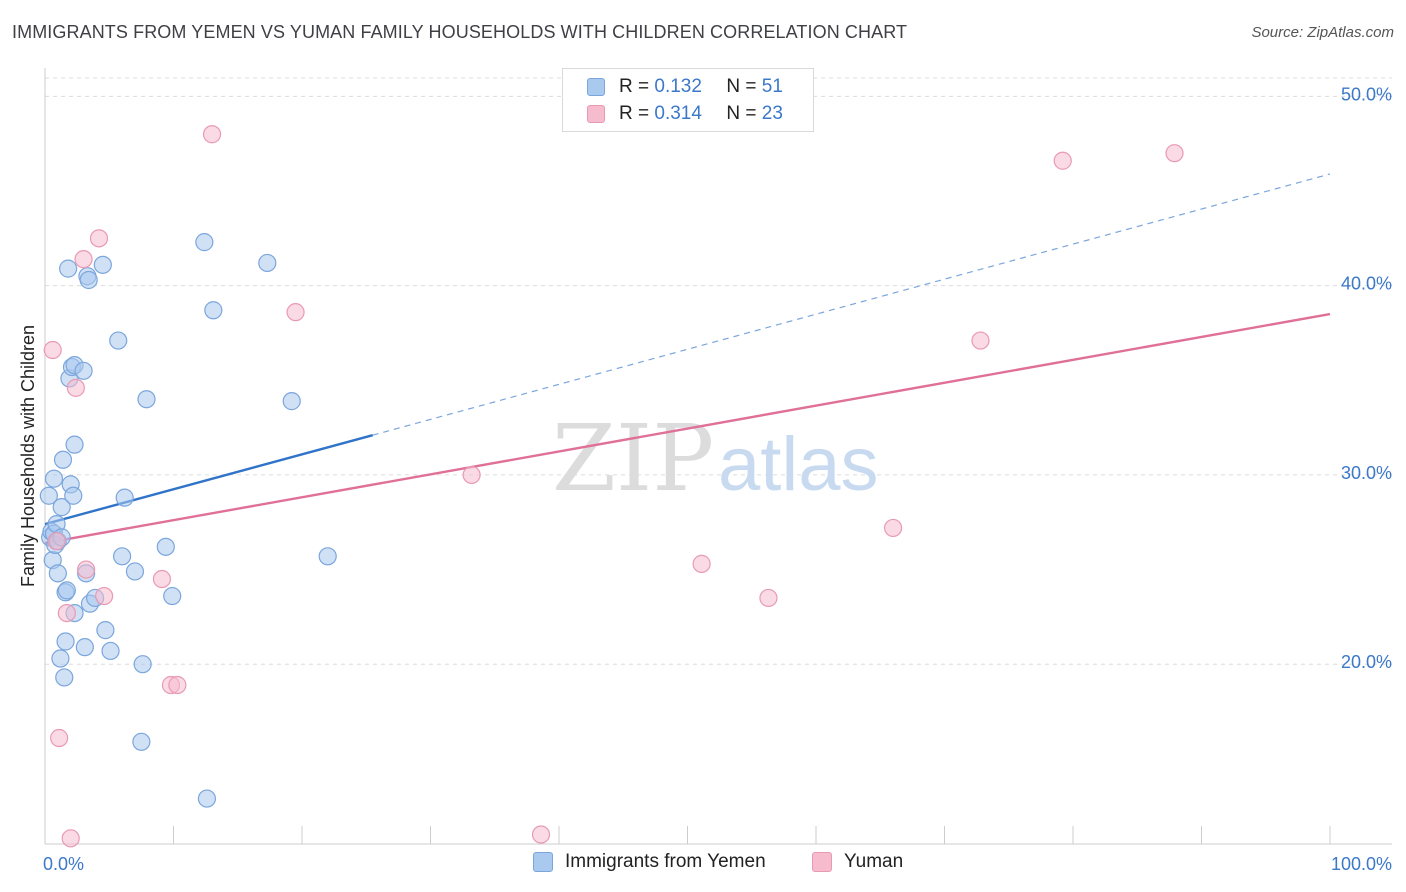 This screenshot has height=892, width=1406. I want to click on legend-row-yuman: R = 0.314 N = 23, so click(685, 114).